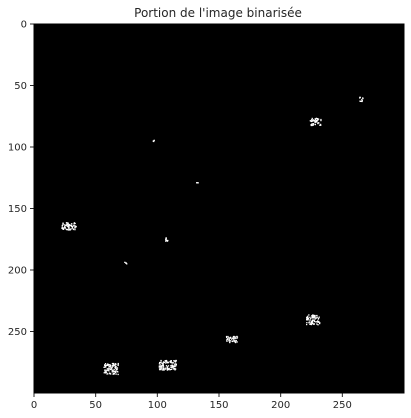 This screenshot has height=418, width=411. I want to click on x-tick-label: 150, so click(218, 405).